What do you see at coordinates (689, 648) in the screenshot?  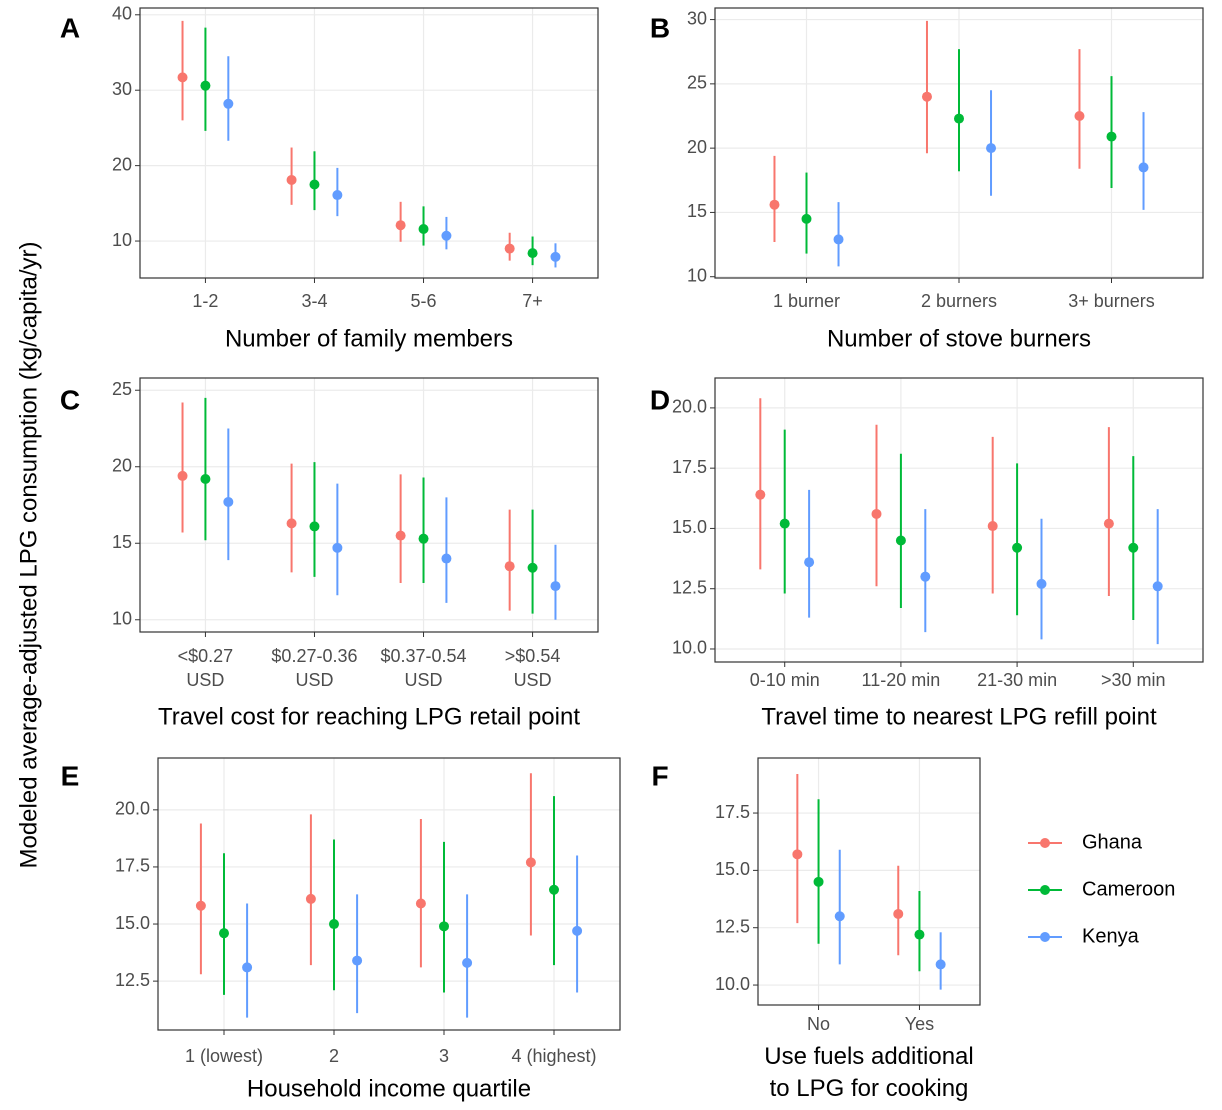 I see `y-tick-label: 10.0` at bounding box center [689, 648].